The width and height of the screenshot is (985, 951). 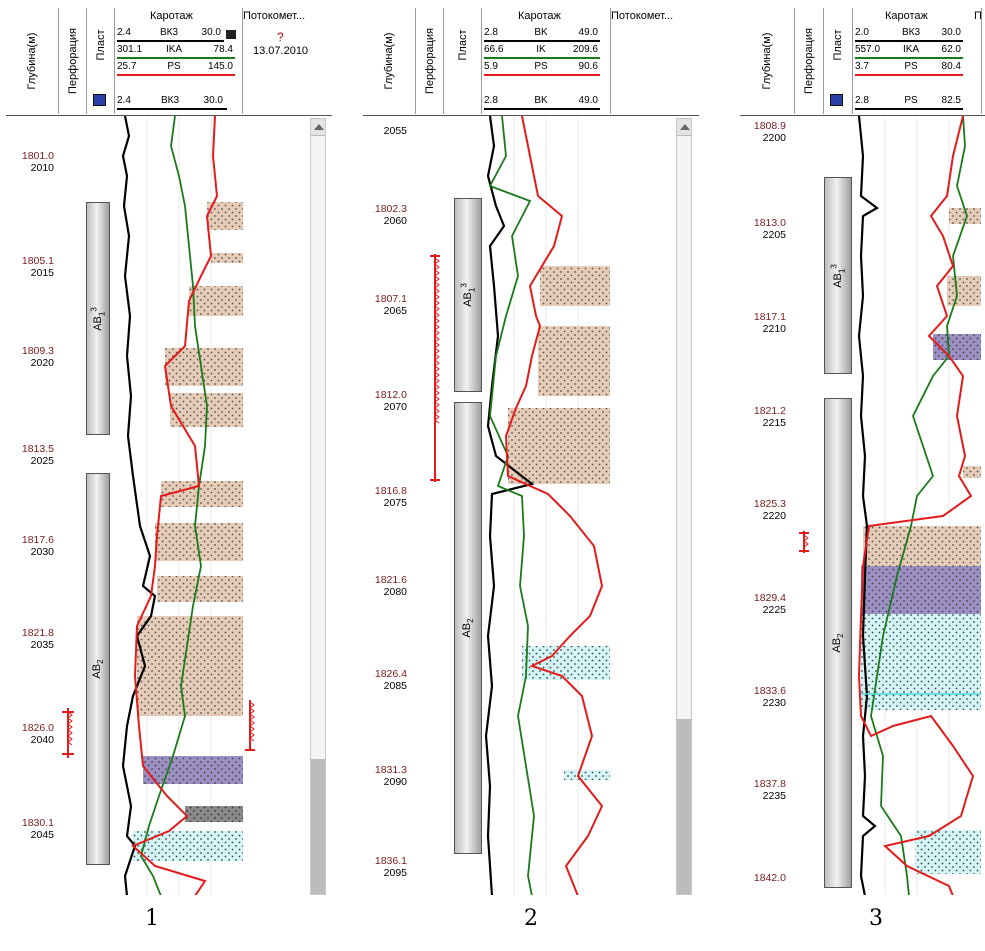 What do you see at coordinates (769, 229) in the screenshot?
I see `depth-mark: 1813.0 2205` at bounding box center [769, 229].